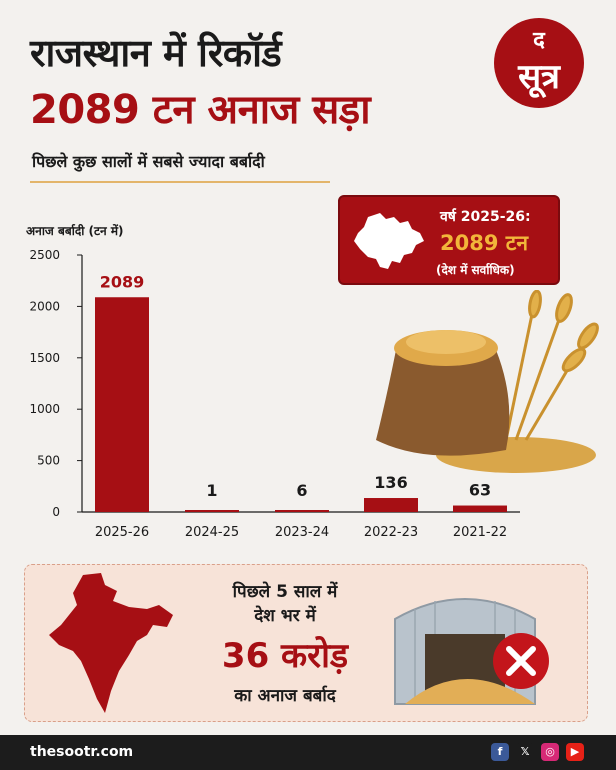 This screenshot has width=616, height=770. Describe the element at coordinates (525, 752) in the screenshot. I see `x-icon: 𝕏` at that location.